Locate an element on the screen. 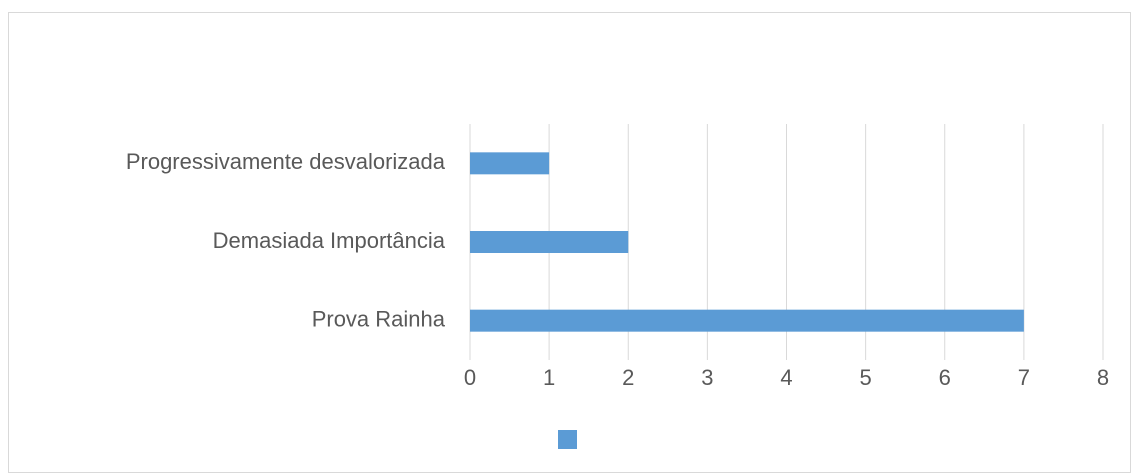  x-tick-label: 1 is located at coordinates (549, 377).